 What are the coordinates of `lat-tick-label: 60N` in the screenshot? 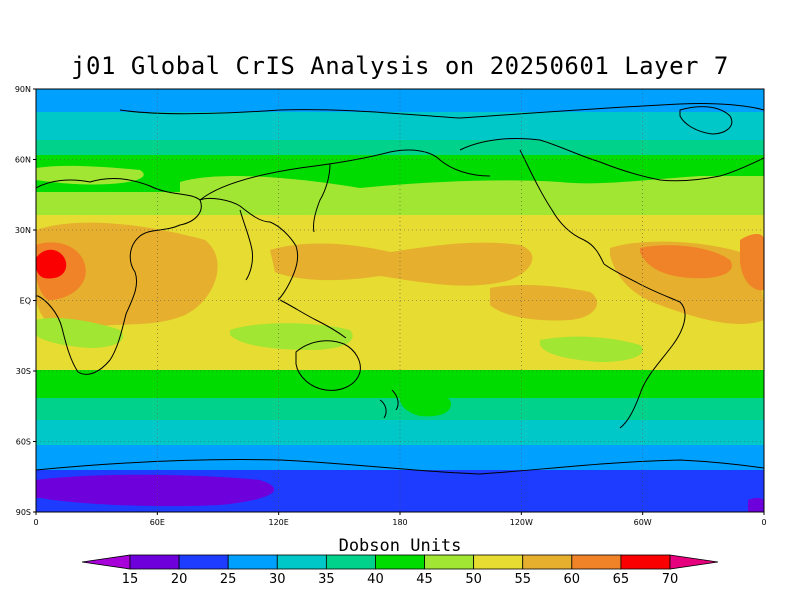 It's located at (23, 160).